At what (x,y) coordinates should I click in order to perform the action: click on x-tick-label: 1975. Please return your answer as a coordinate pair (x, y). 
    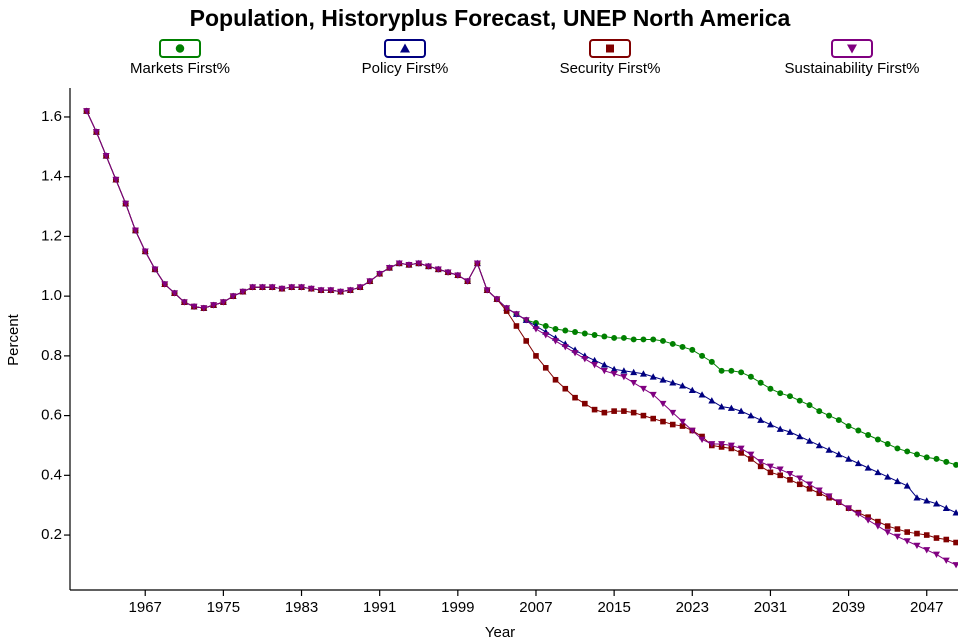
    Looking at the image, I should click on (223, 607).